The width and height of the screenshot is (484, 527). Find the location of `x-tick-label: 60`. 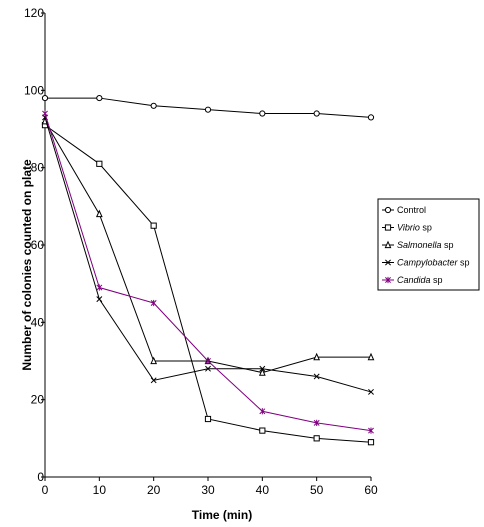

x-tick-label: 60 is located at coordinates (371, 490).